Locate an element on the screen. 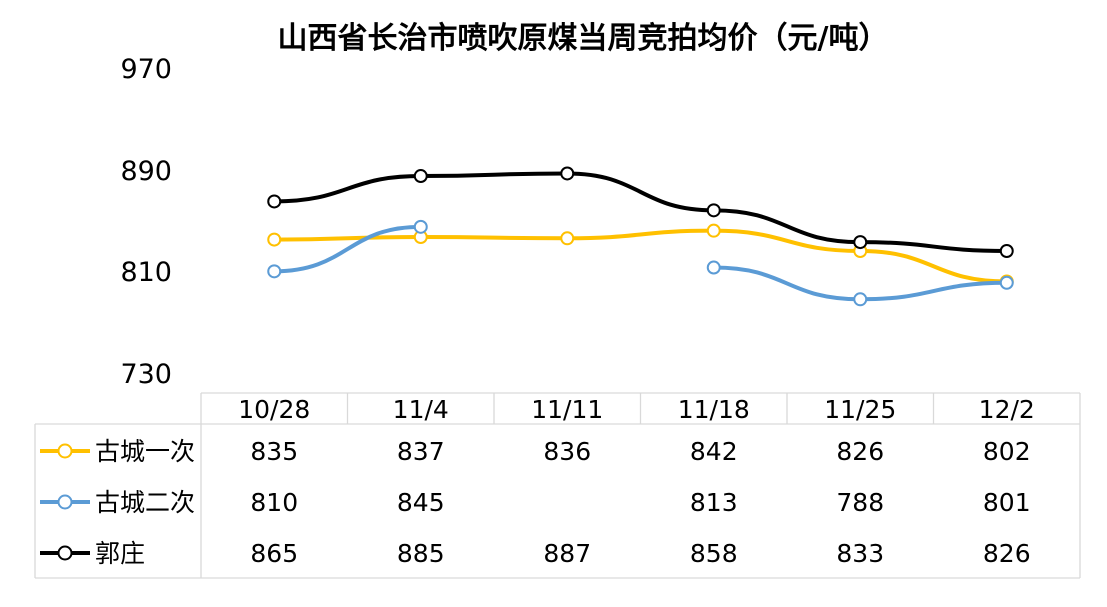 This screenshot has width=1107, height=607. data-table-cell: 810 is located at coordinates (274, 502).